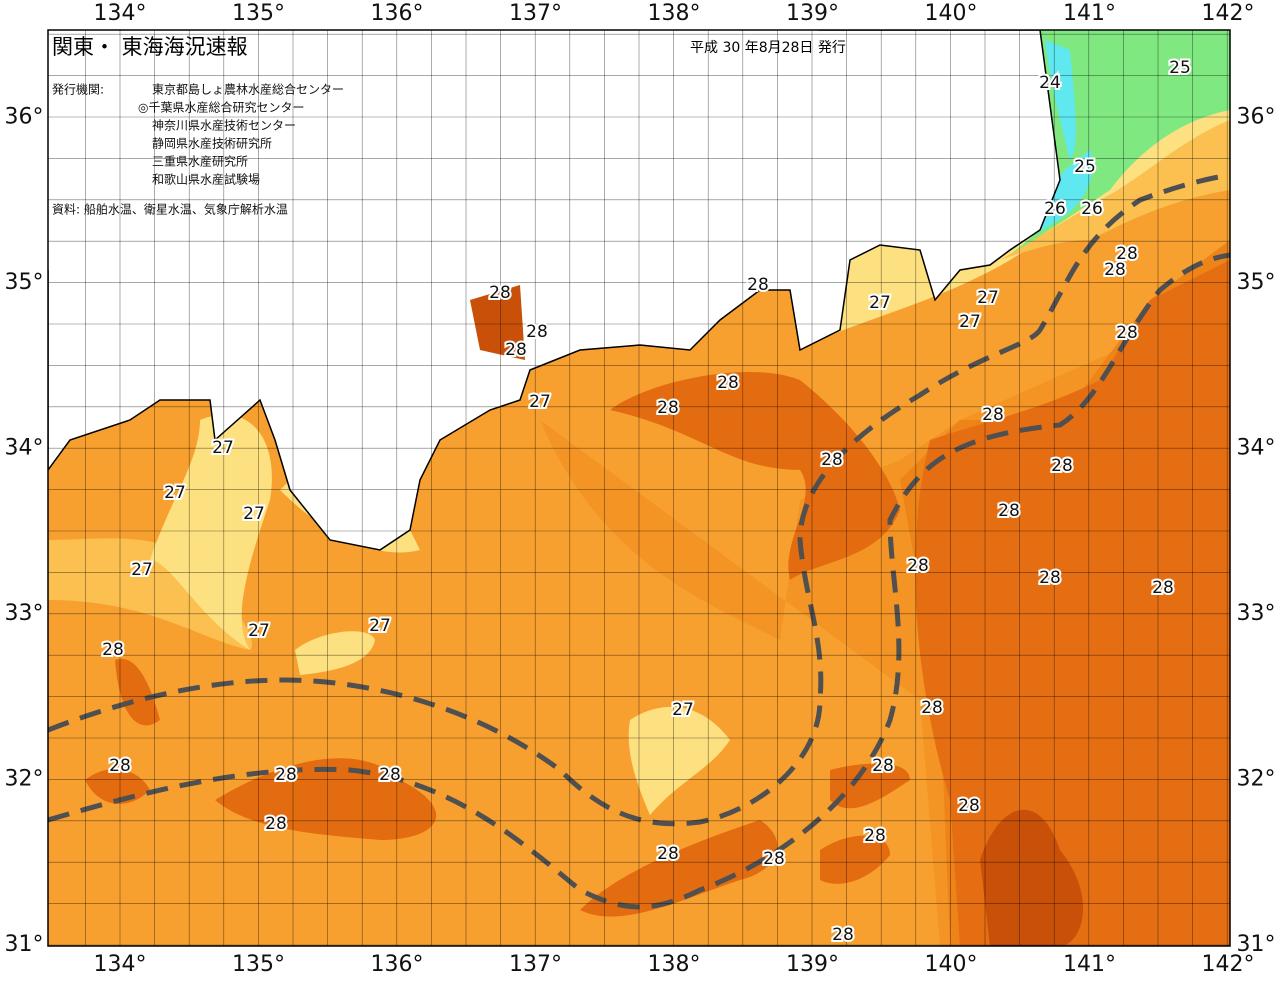 Image resolution: width=1280 pixels, height=984 pixels. Describe the element at coordinates (221, 107) in the screenshot. I see `issuer: ◎千葉県水産総合研究センター` at that location.